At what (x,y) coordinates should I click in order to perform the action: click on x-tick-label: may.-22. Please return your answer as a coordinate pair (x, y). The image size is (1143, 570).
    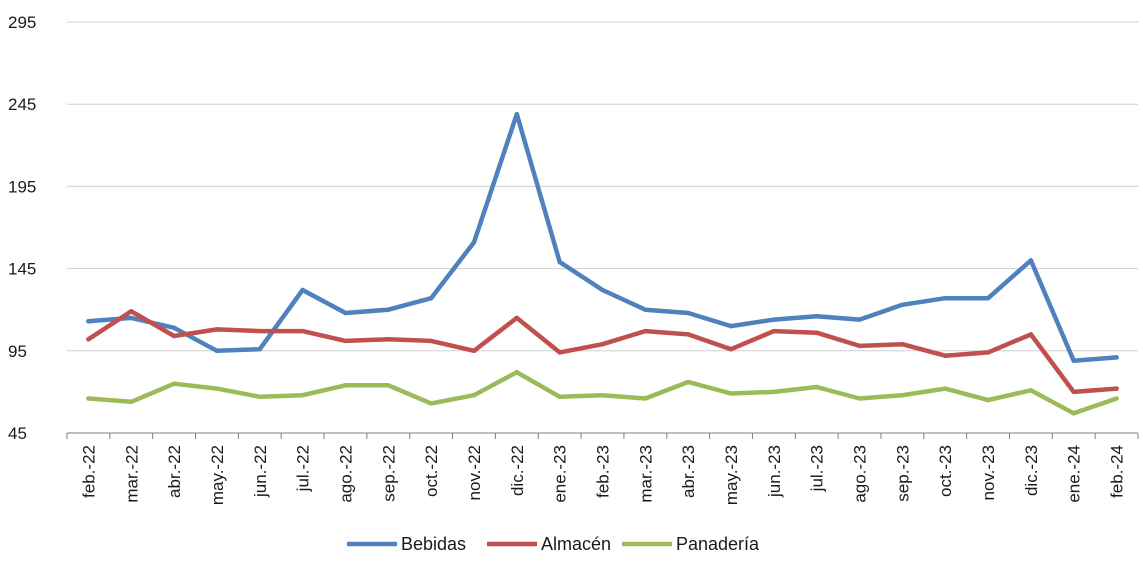
    Looking at the image, I should click on (217, 475).